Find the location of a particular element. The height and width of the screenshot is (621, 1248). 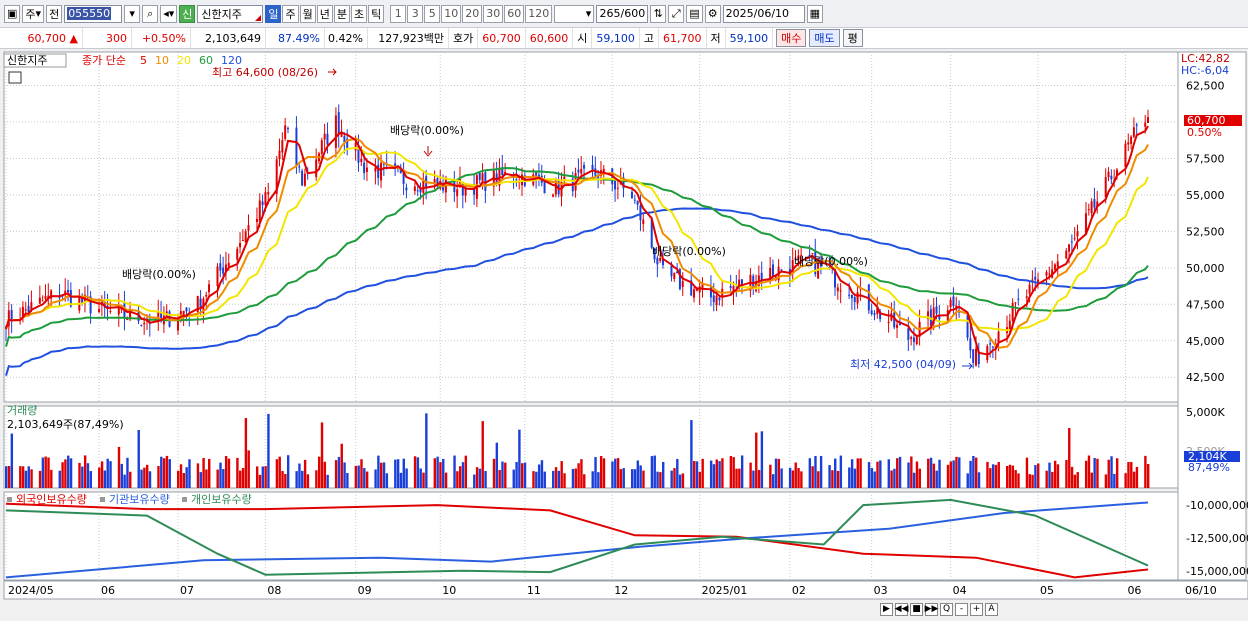

dividend-annotation-1: 배당락(0.00%) is located at coordinates (427, 130).